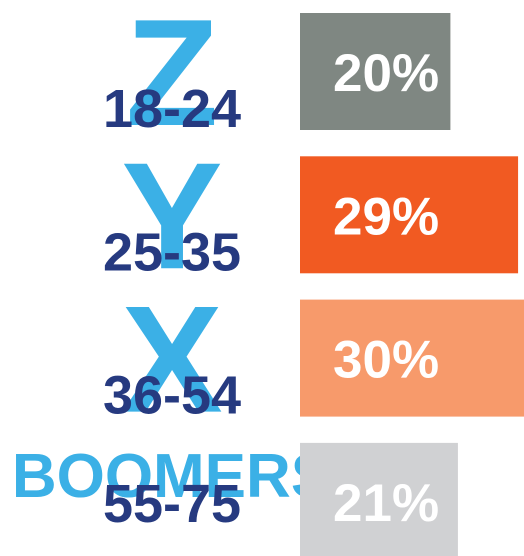  What do you see at coordinates (172, 109) in the screenshot?
I see `age-range-label: 18-24` at bounding box center [172, 109].